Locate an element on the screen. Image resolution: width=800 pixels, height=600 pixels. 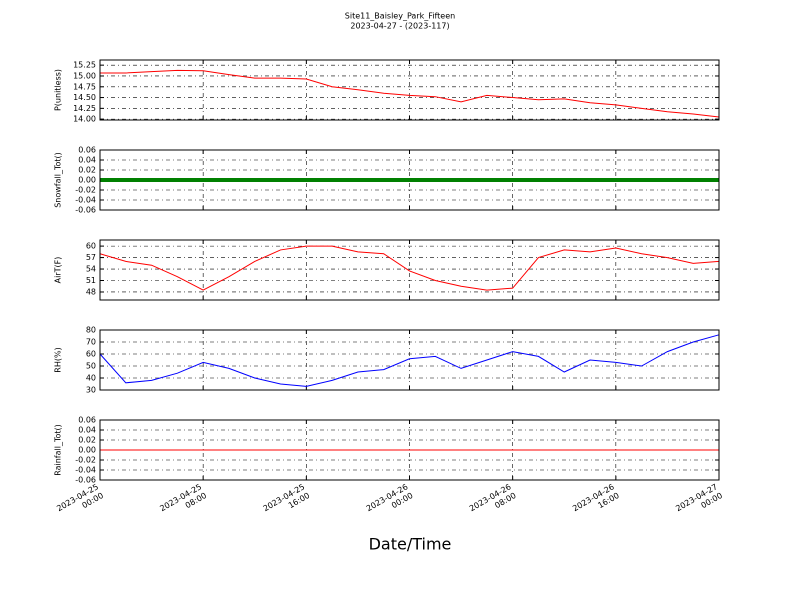
y-tick-label: 70 is located at coordinates (91, 342).